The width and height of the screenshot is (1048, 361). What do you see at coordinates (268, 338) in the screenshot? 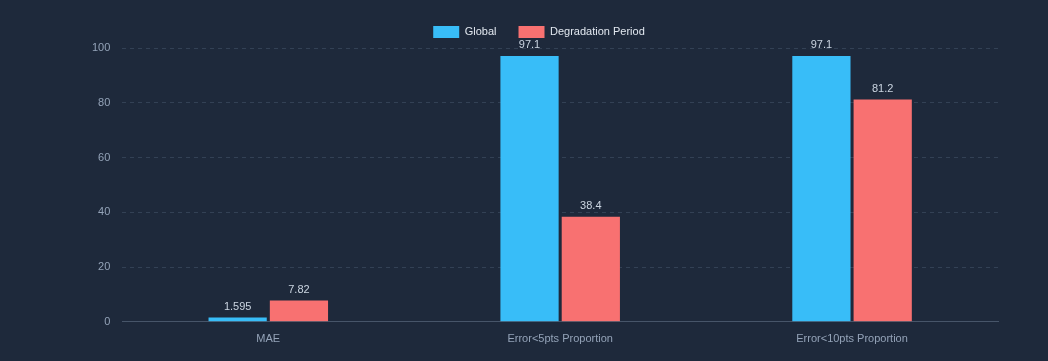
I see `x-tick-label: MAE` at bounding box center [268, 338].